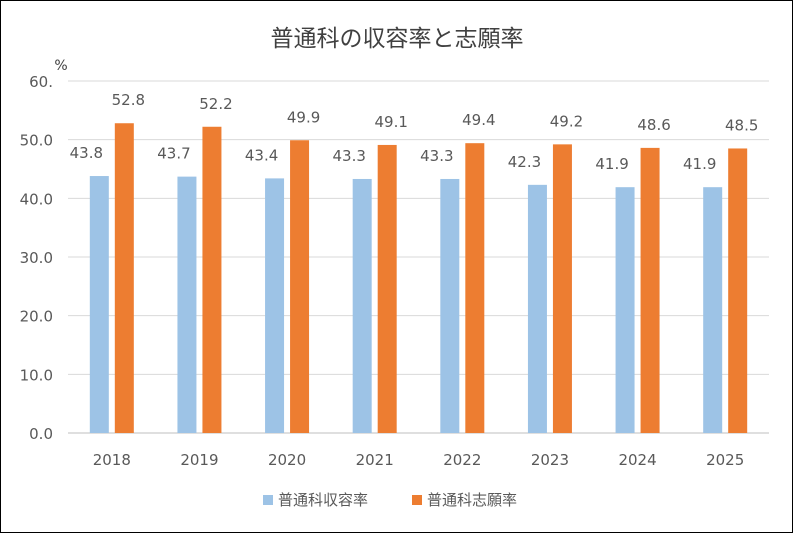  Describe the element at coordinates (36, 375) in the screenshot. I see `y-tick-label: 10.0` at that location.